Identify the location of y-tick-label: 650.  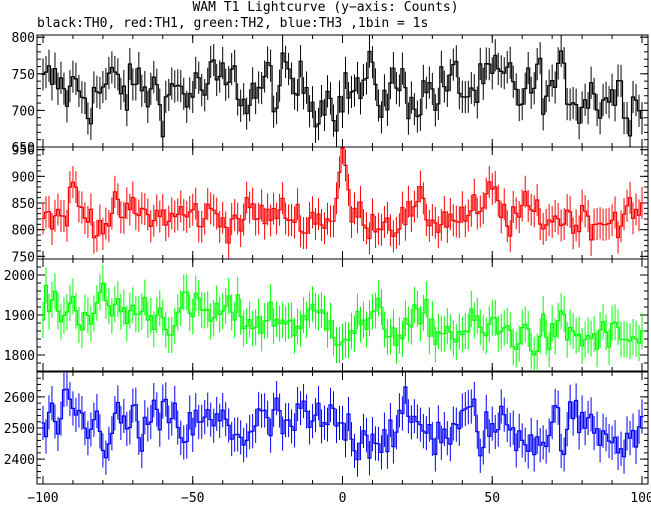
(23, 148).